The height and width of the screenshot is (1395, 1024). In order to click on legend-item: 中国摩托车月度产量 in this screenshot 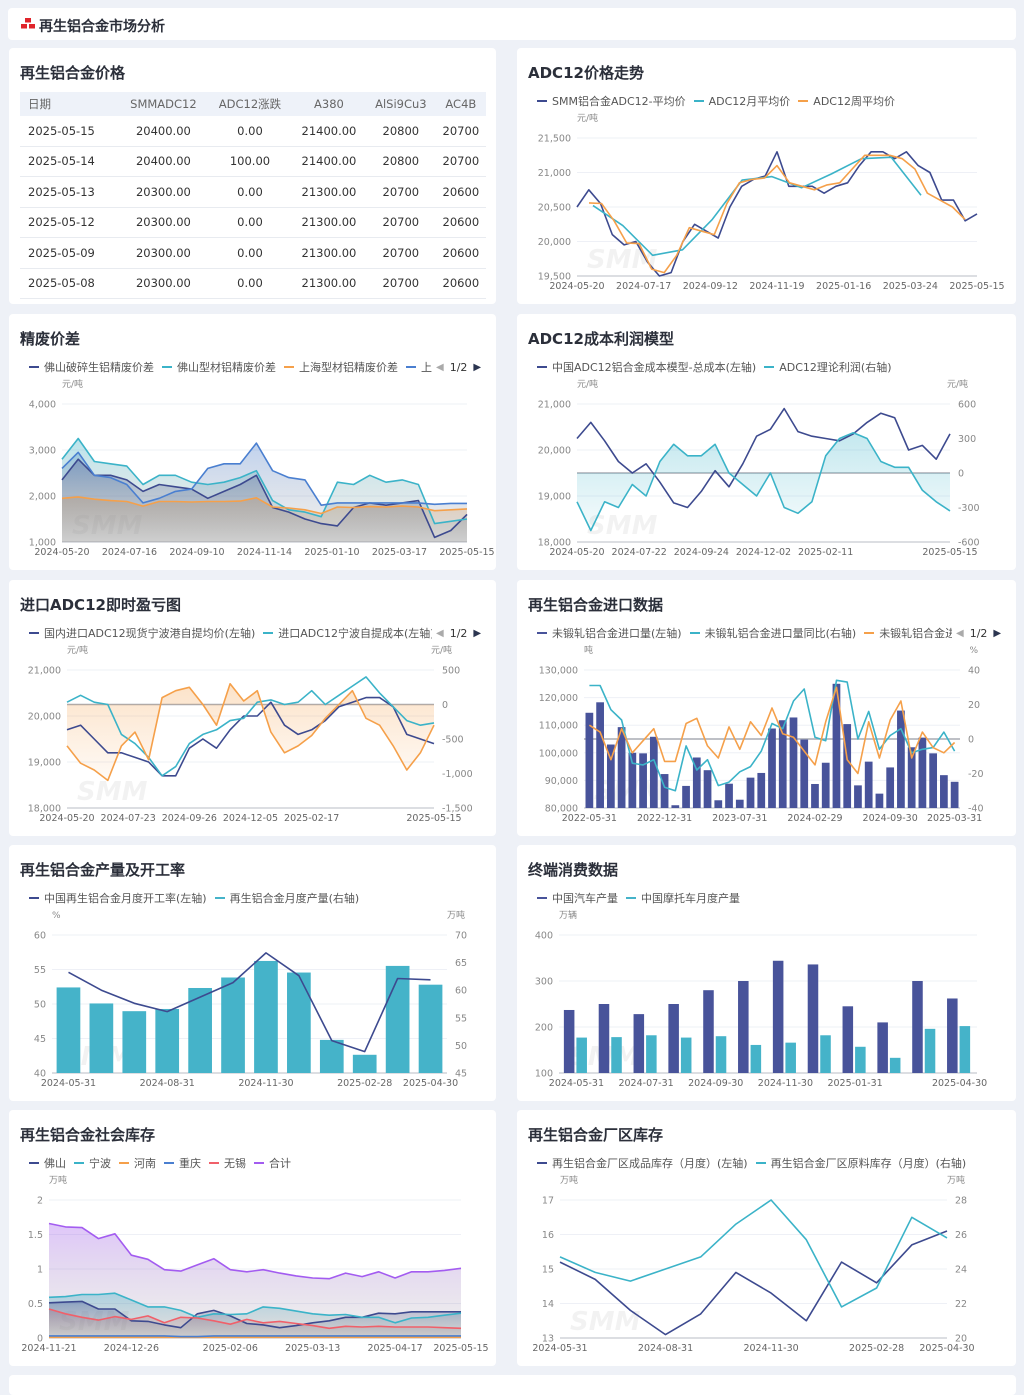, I will do `click(683, 898)`.